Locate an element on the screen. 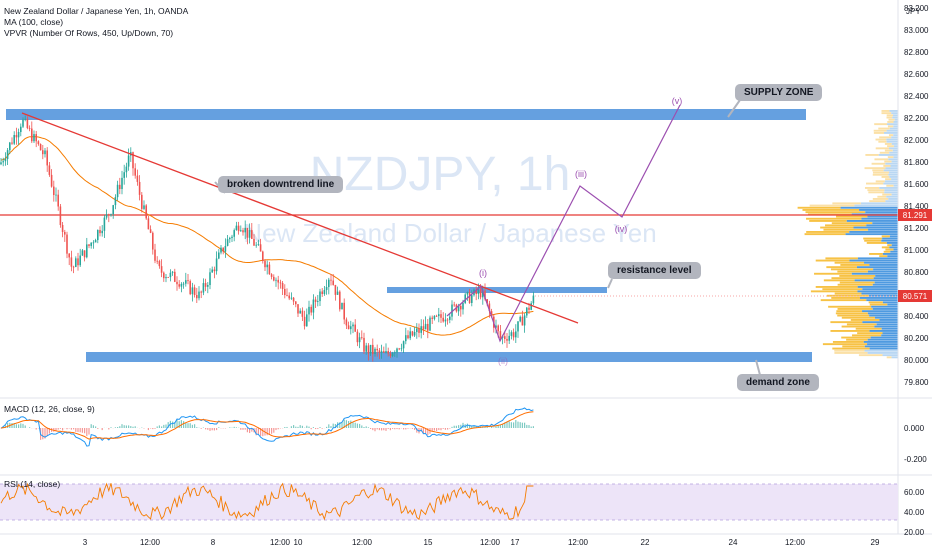 This screenshot has height=550, width=932. elliott-wave-path is located at coordinates (563, 223).